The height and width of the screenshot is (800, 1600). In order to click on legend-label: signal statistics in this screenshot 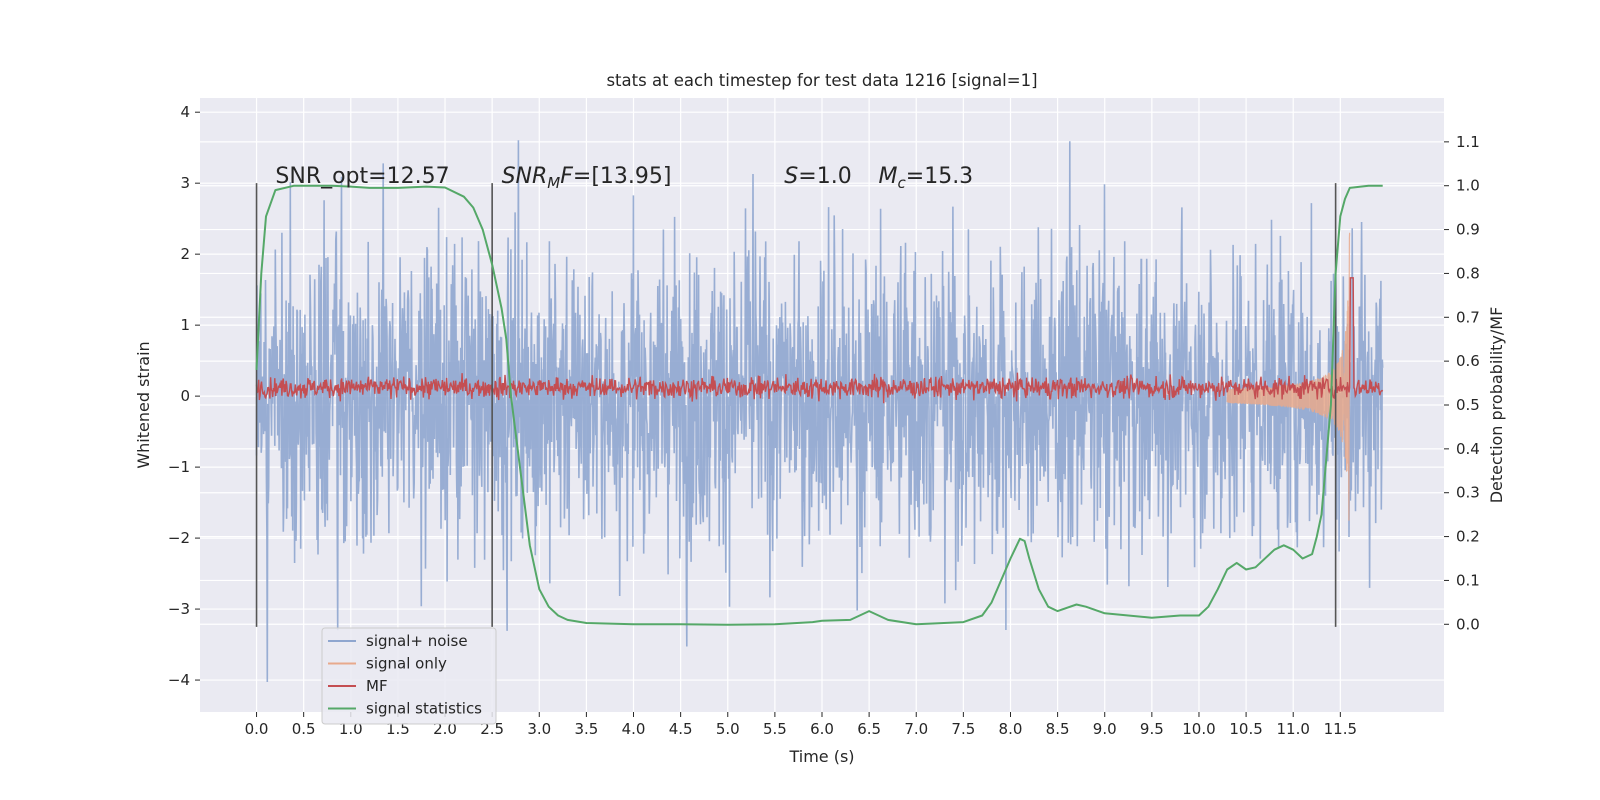, I will do `click(424, 709)`.